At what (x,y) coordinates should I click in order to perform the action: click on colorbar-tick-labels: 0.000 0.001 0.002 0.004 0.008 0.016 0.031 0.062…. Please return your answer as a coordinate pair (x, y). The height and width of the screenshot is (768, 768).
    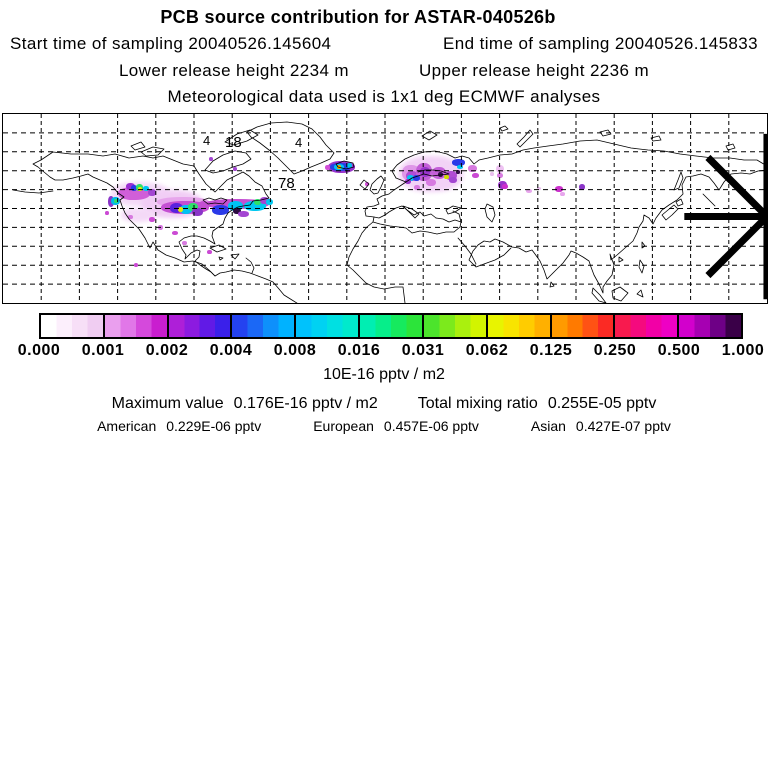
    Looking at the image, I should click on (391, 351).